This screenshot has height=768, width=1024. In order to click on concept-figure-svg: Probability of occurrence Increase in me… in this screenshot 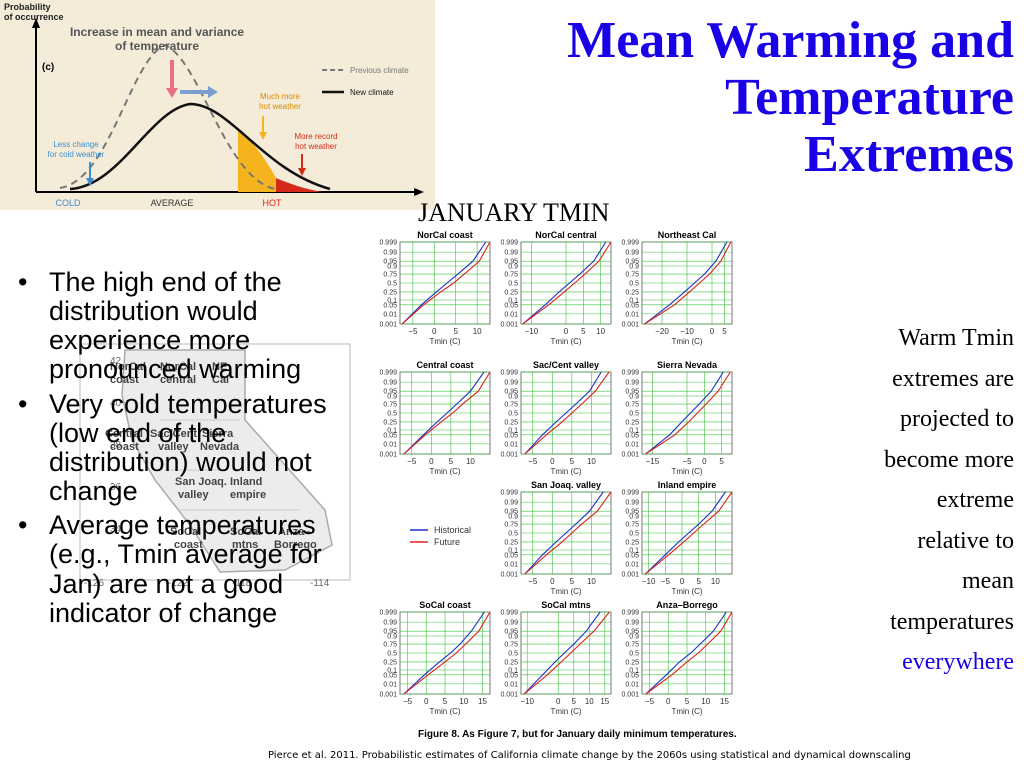, I will do `click(214, 105)`.